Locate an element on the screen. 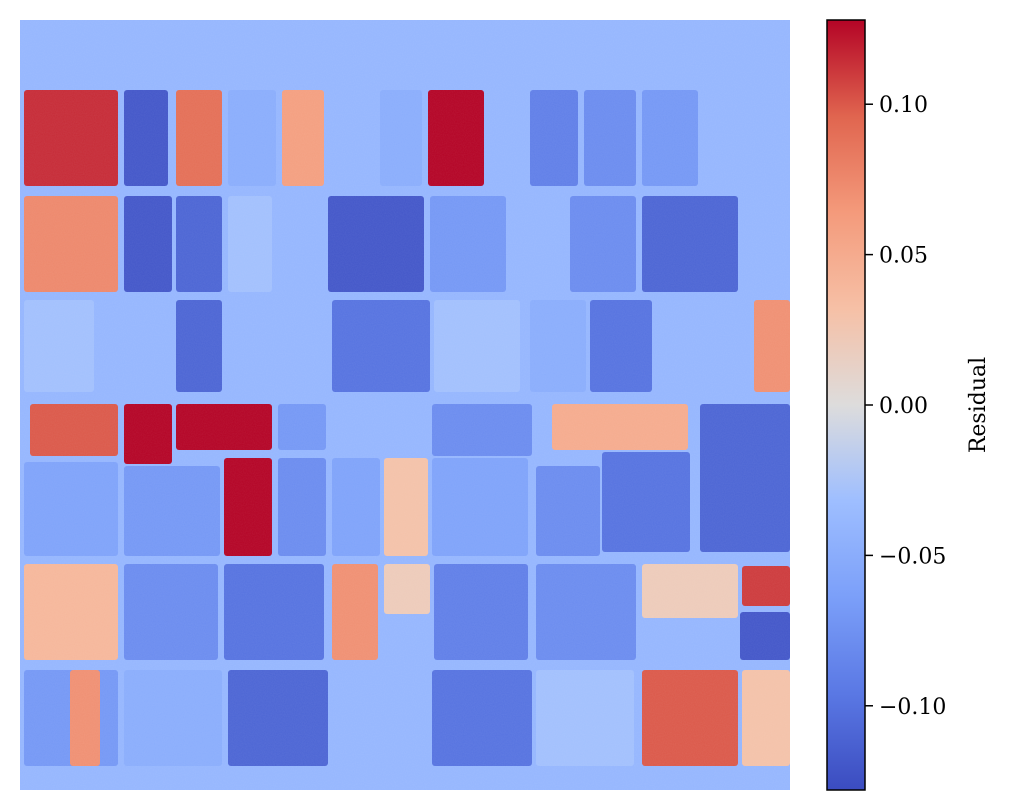 The height and width of the screenshot is (810, 1013). colorbar-tick-label: 0.05 is located at coordinates (903, 256).